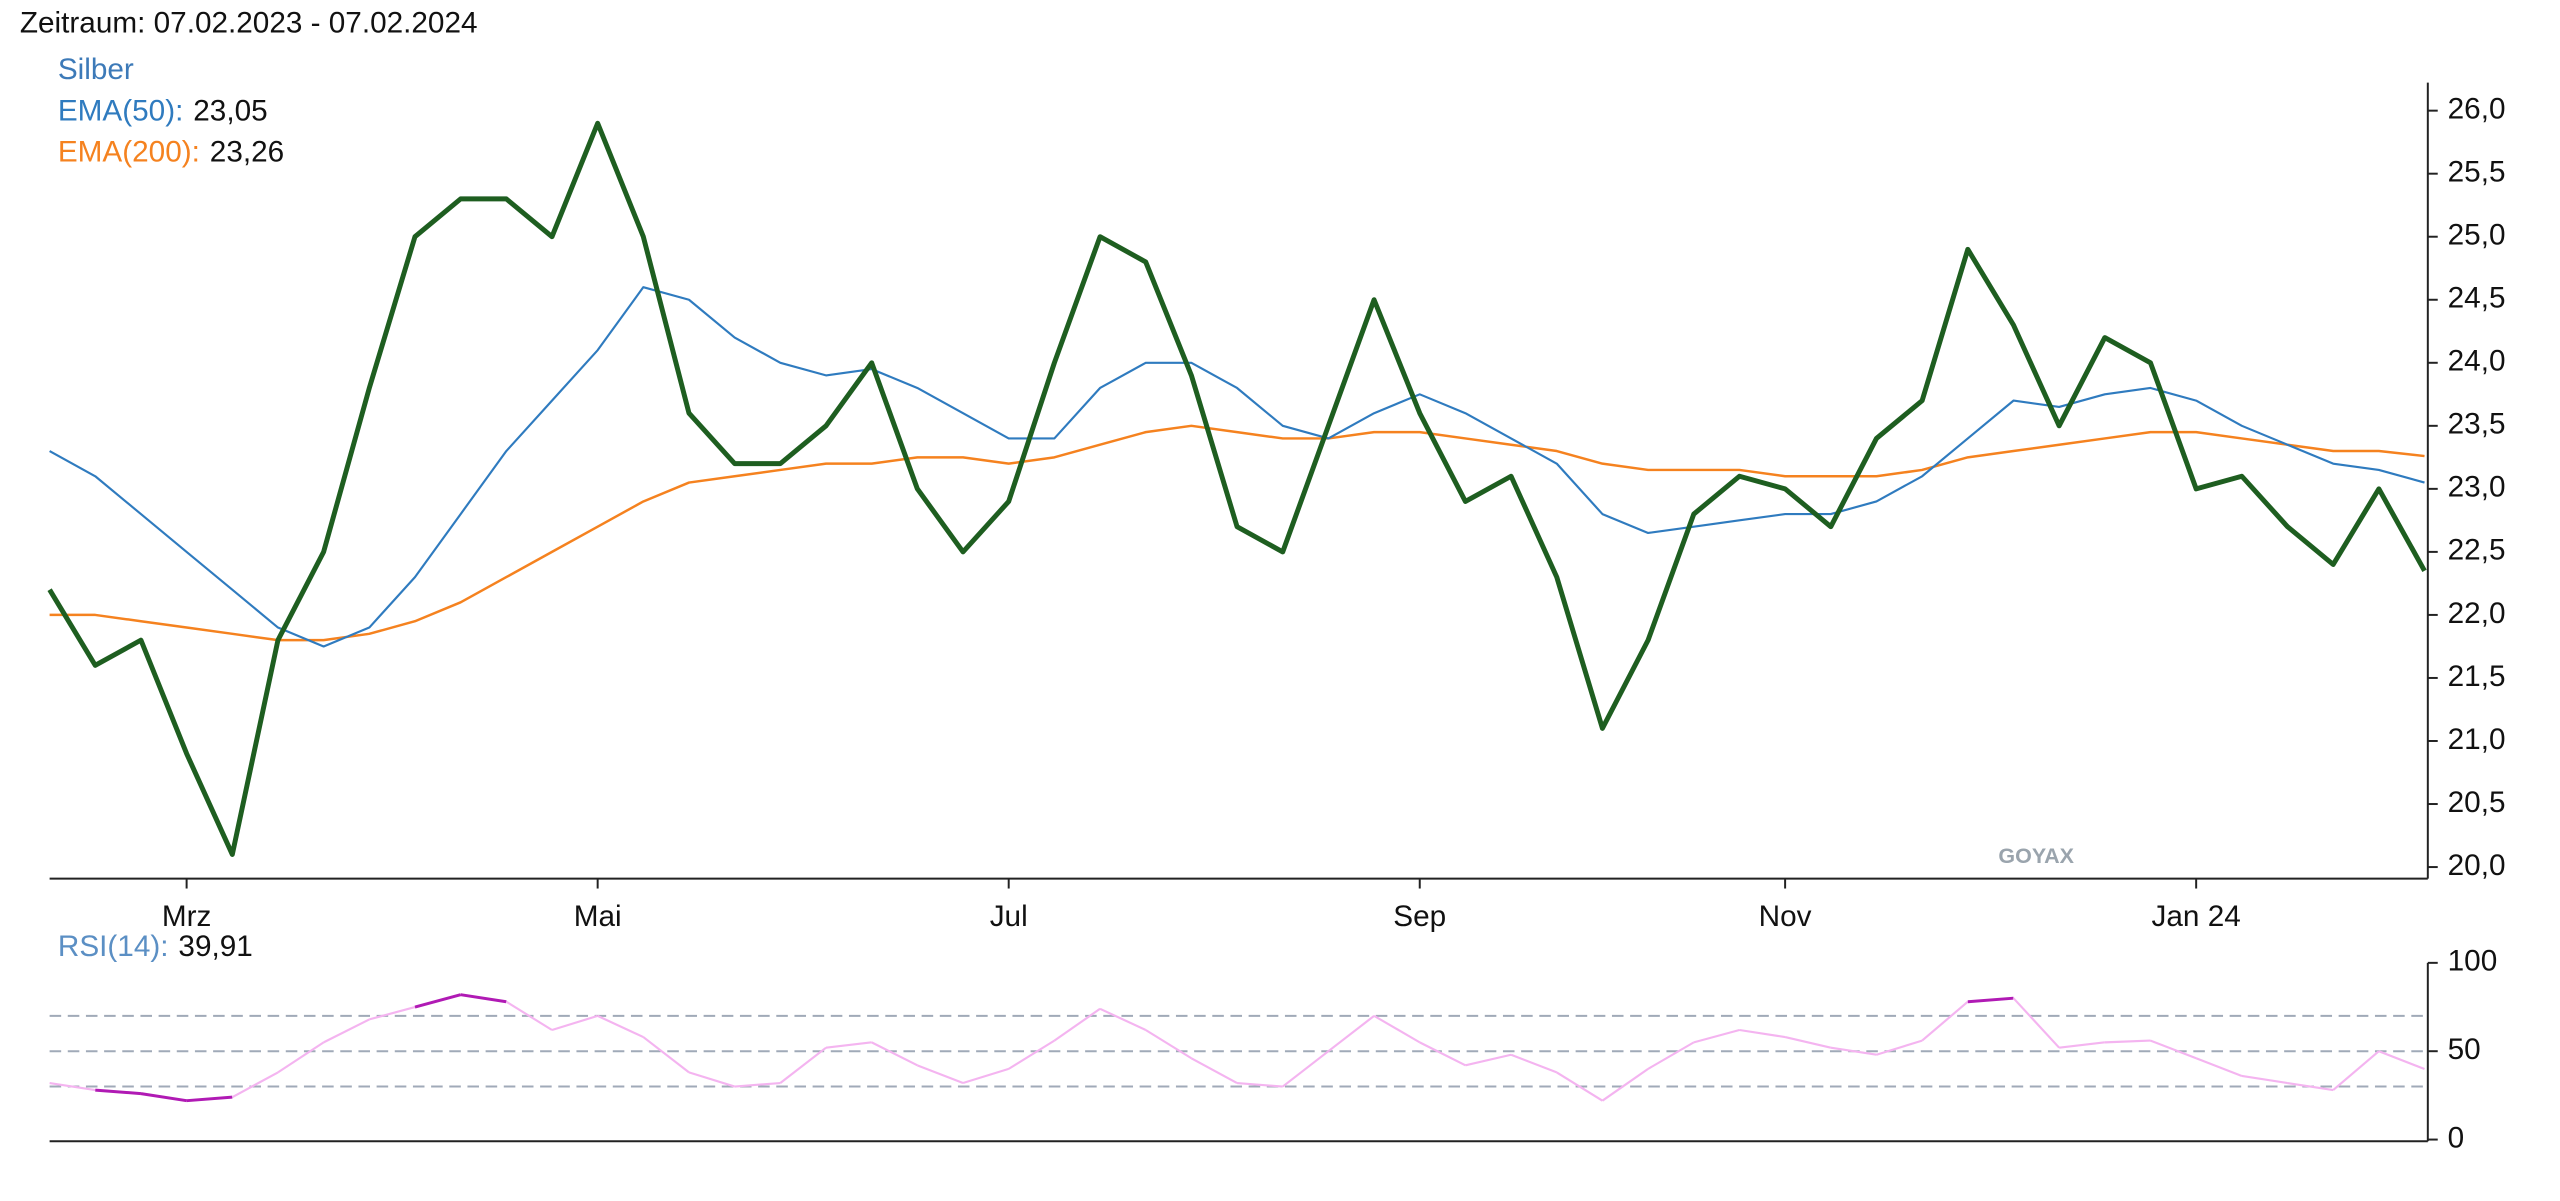  What do you see at coordinates (1785, 916) in the screenshot?
I see `x-tick-label: Nov` at bounding box center [1785, 916].